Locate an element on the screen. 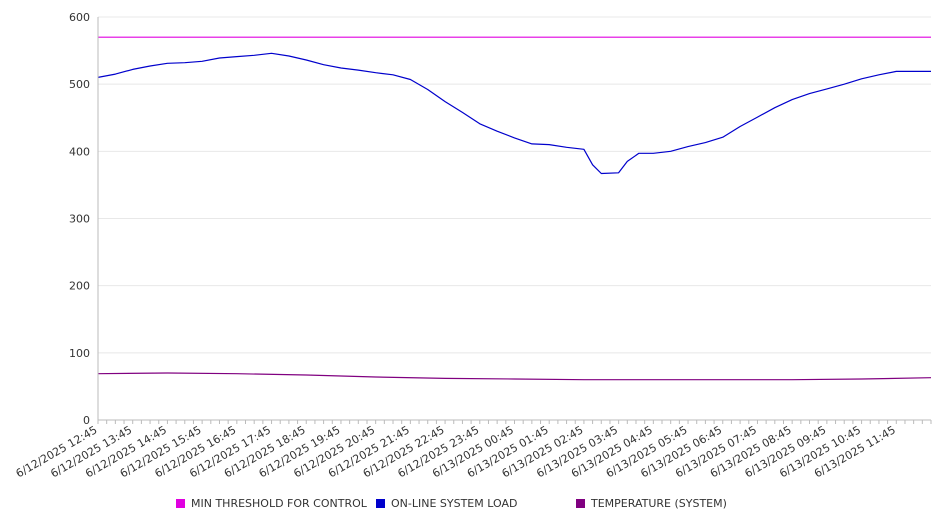  y-tick-label: 0 is located at coordinates (86, 420).